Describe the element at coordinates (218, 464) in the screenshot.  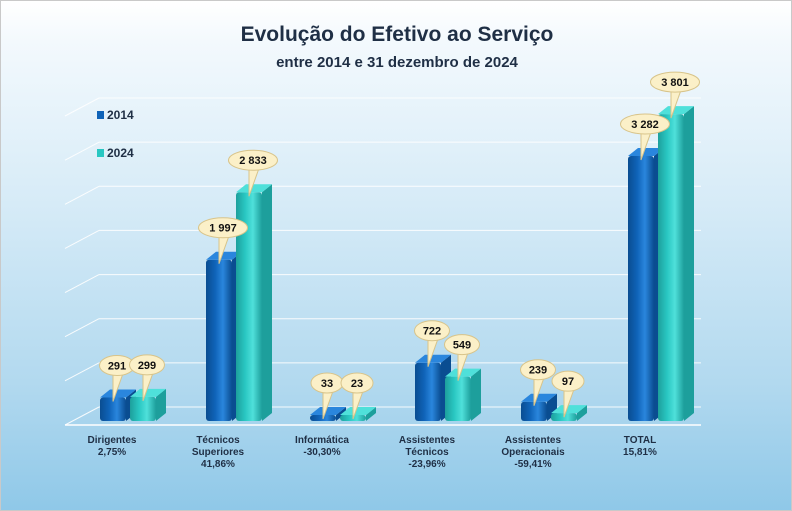
I see `category-change: 41,86%` at that location.